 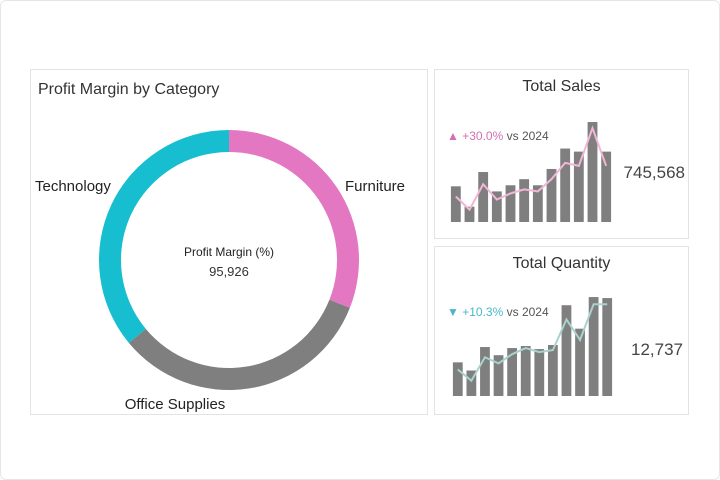 I want to click on sales-trend-line, so click(x=531, y=168).